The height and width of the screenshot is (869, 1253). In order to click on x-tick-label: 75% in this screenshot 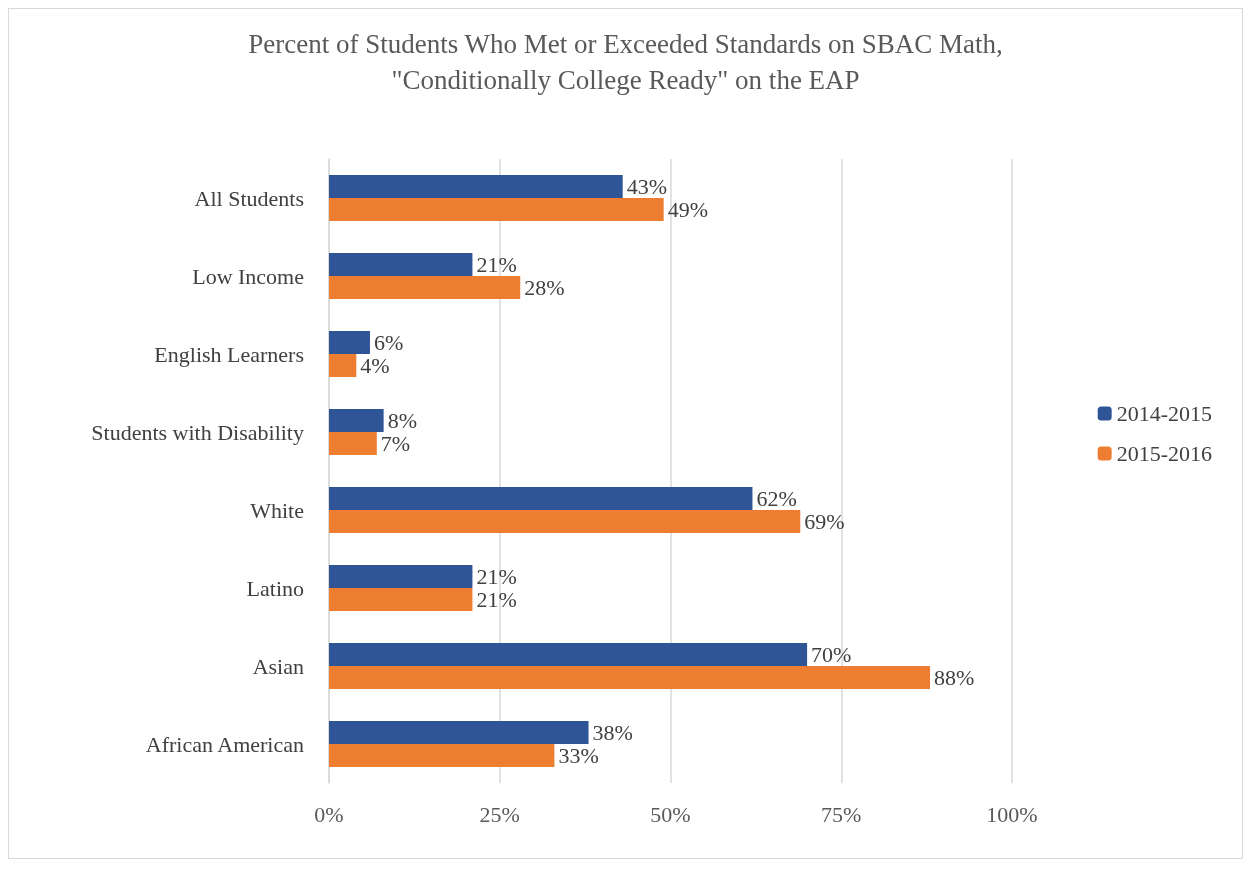, I will do `click(841, 814)`.